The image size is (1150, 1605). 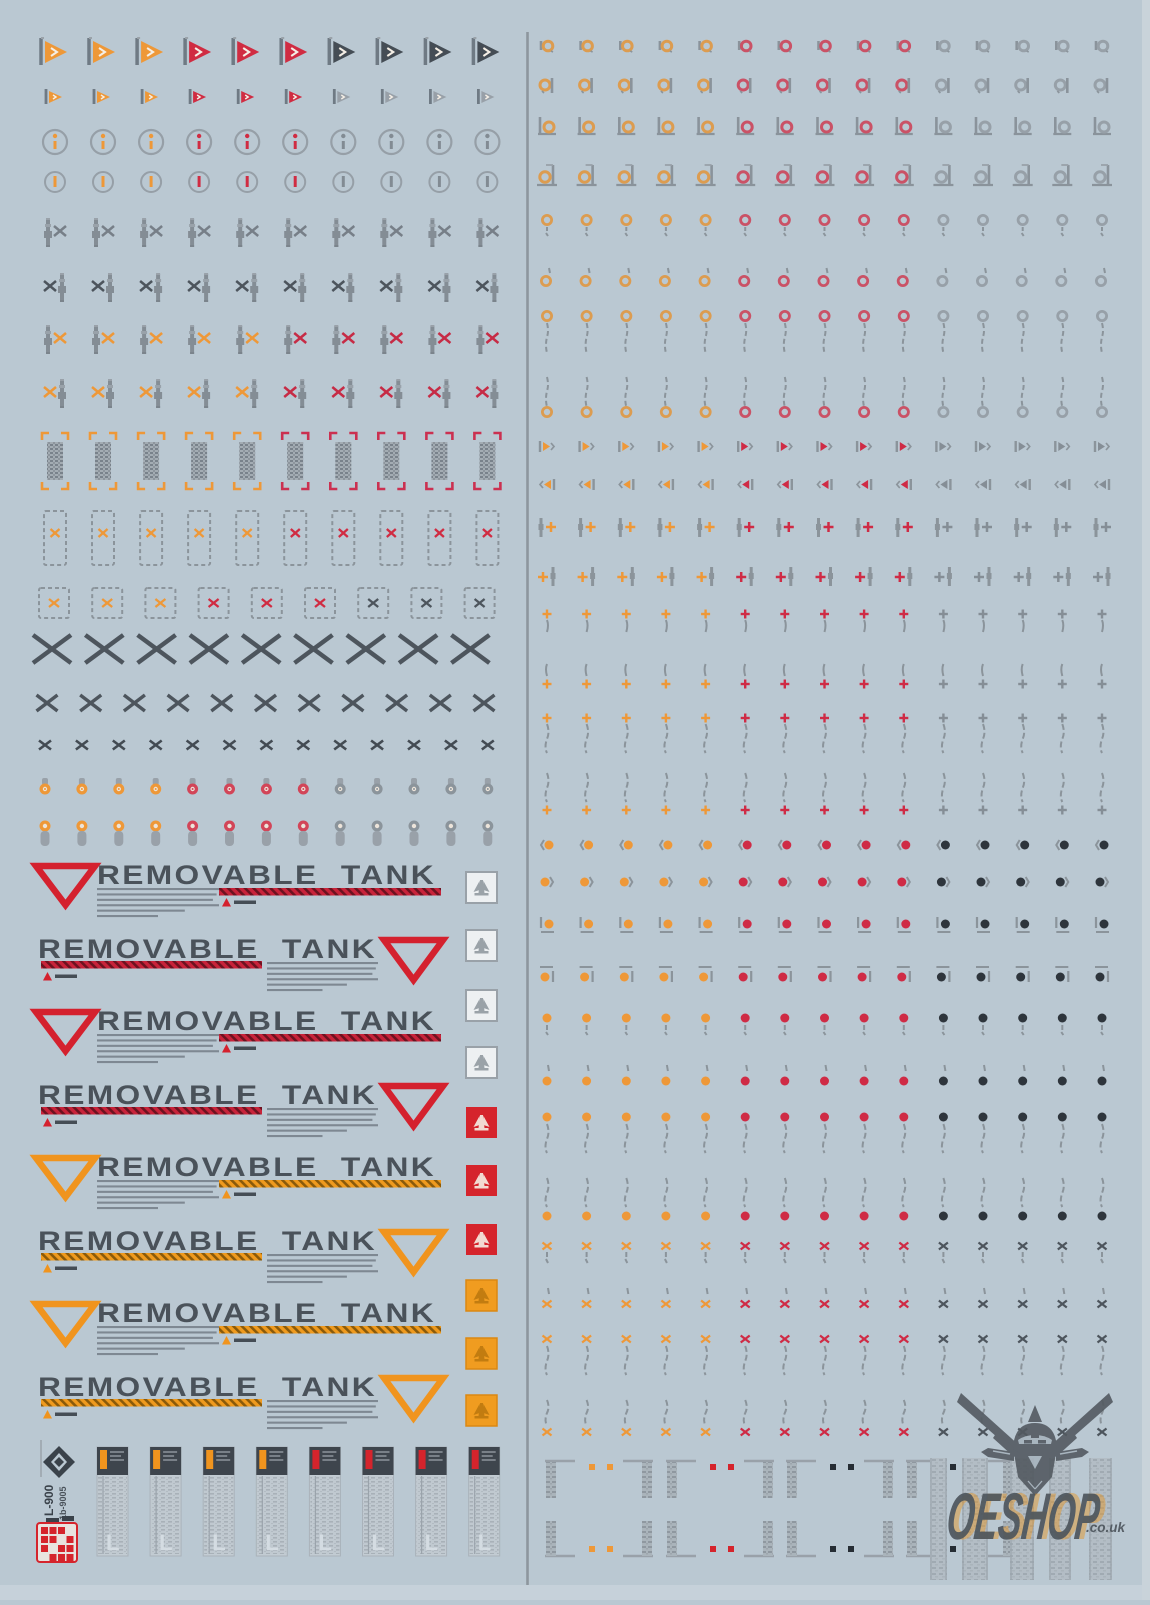 What do you see at coordinates (49, 1500) in the screenshot?
I see `svg-text: L-900` at bounding box center [49, 1500].